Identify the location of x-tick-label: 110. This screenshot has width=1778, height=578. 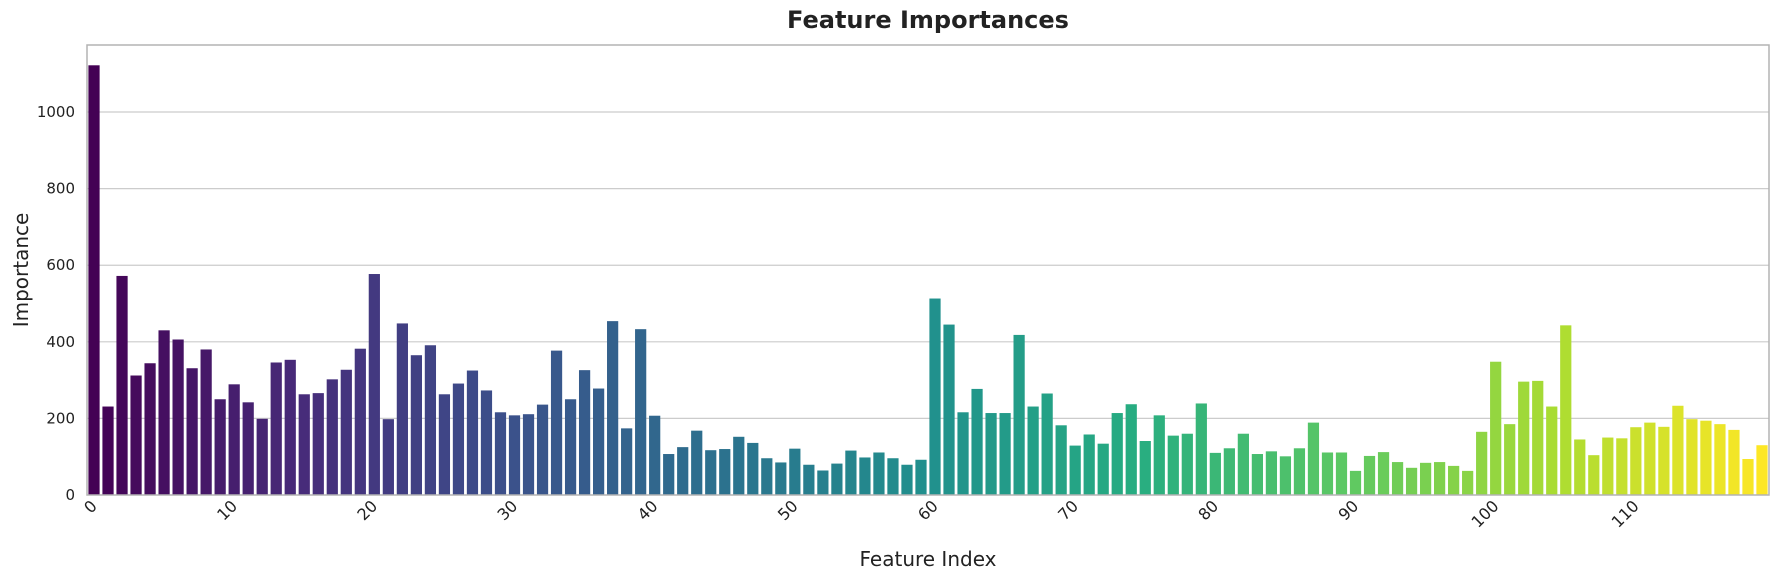
(1625, 513).